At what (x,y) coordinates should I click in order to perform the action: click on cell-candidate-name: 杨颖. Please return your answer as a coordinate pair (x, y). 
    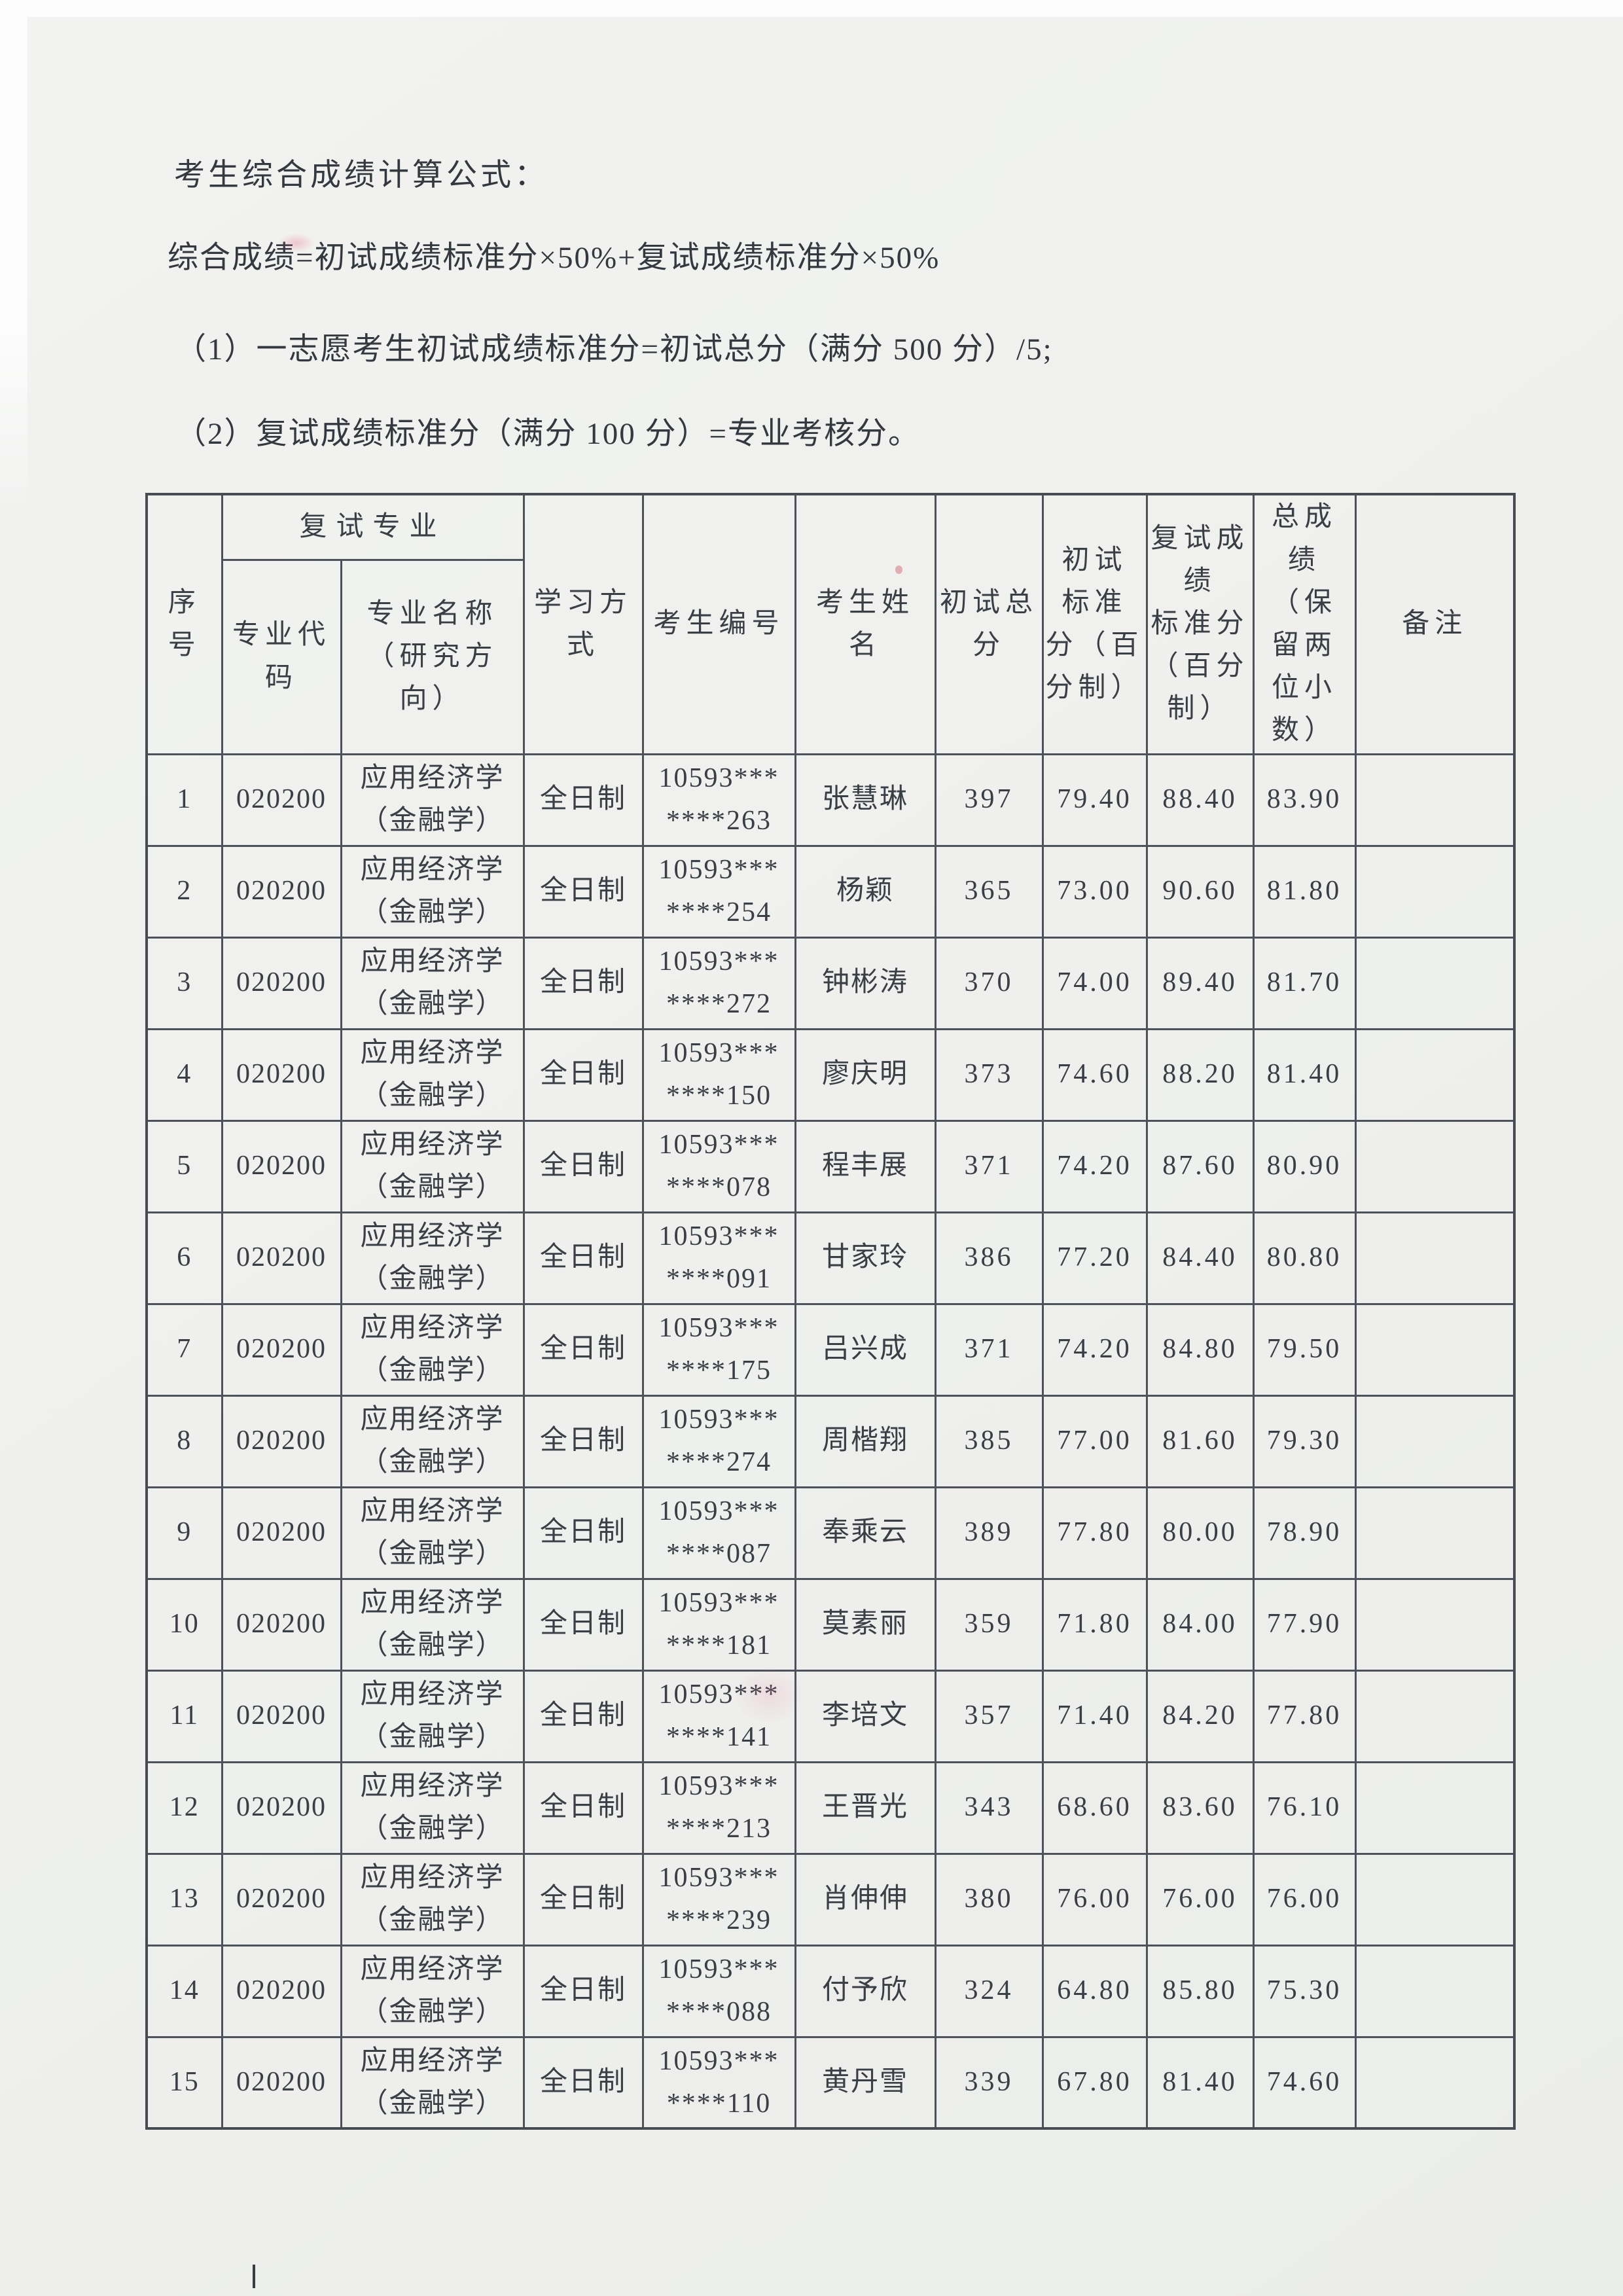
    Looking at the image, I should click on (865, 891).